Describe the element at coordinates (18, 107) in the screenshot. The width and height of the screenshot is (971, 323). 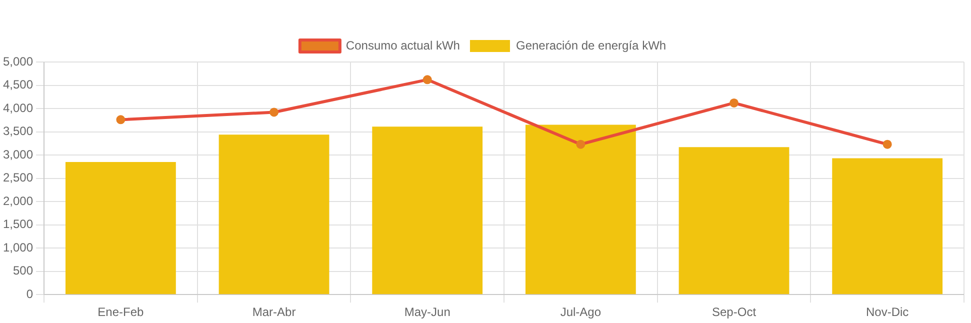
I see `y-tick-label: 4,000` at that location.